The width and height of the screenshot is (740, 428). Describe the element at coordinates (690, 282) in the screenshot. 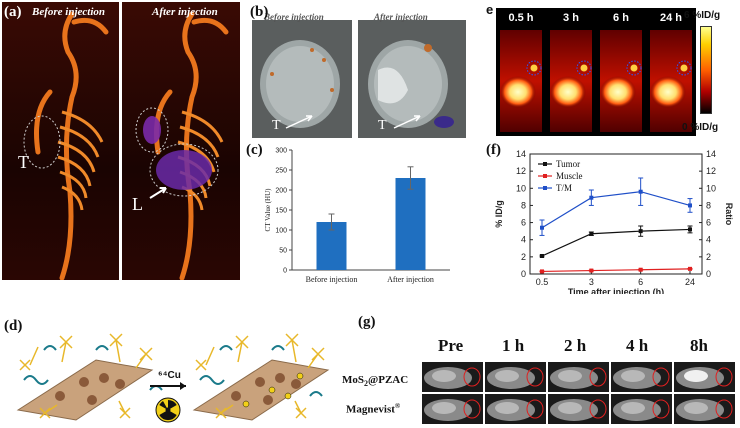

I see `x-tick-label-3: 24` at that location.